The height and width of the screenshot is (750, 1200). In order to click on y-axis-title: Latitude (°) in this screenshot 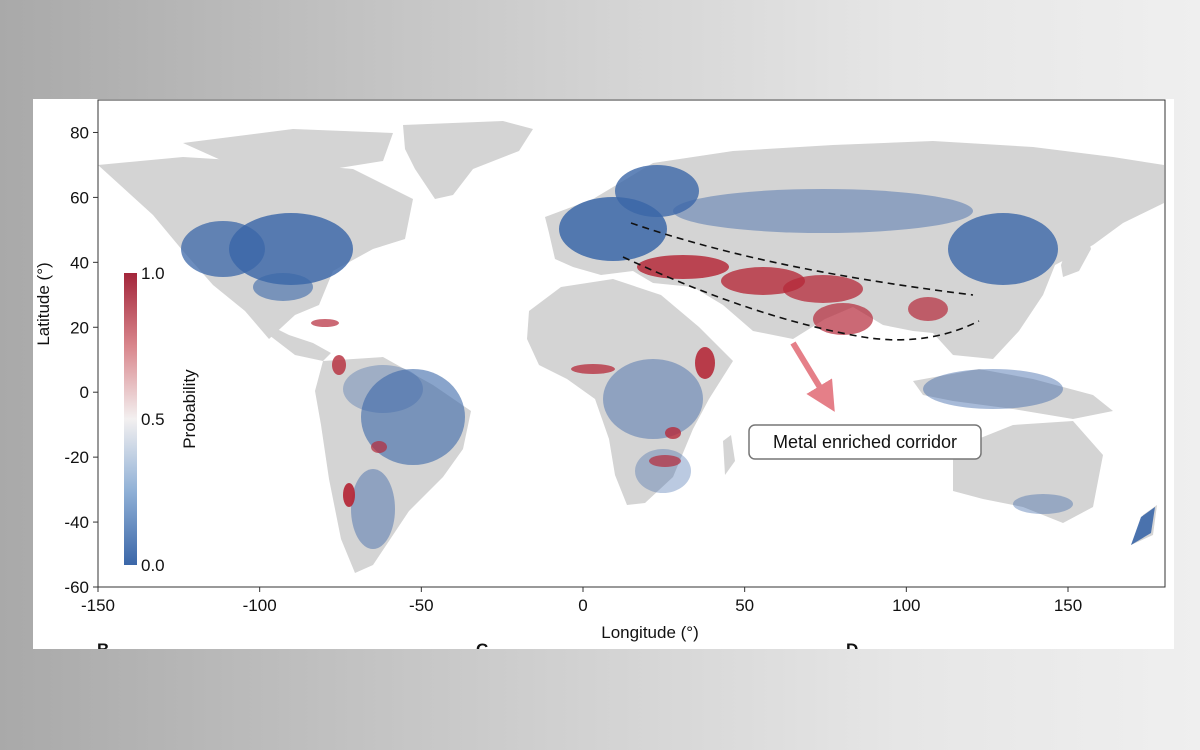, I will do `click(43, 303)`.